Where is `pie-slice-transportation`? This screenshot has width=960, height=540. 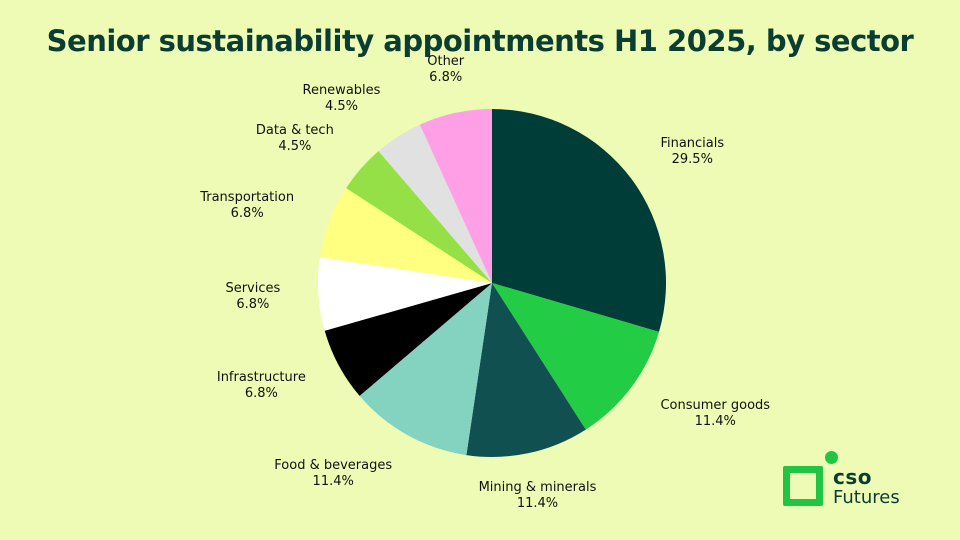
pie-slice-transportation is located at coordinates (405, 235).